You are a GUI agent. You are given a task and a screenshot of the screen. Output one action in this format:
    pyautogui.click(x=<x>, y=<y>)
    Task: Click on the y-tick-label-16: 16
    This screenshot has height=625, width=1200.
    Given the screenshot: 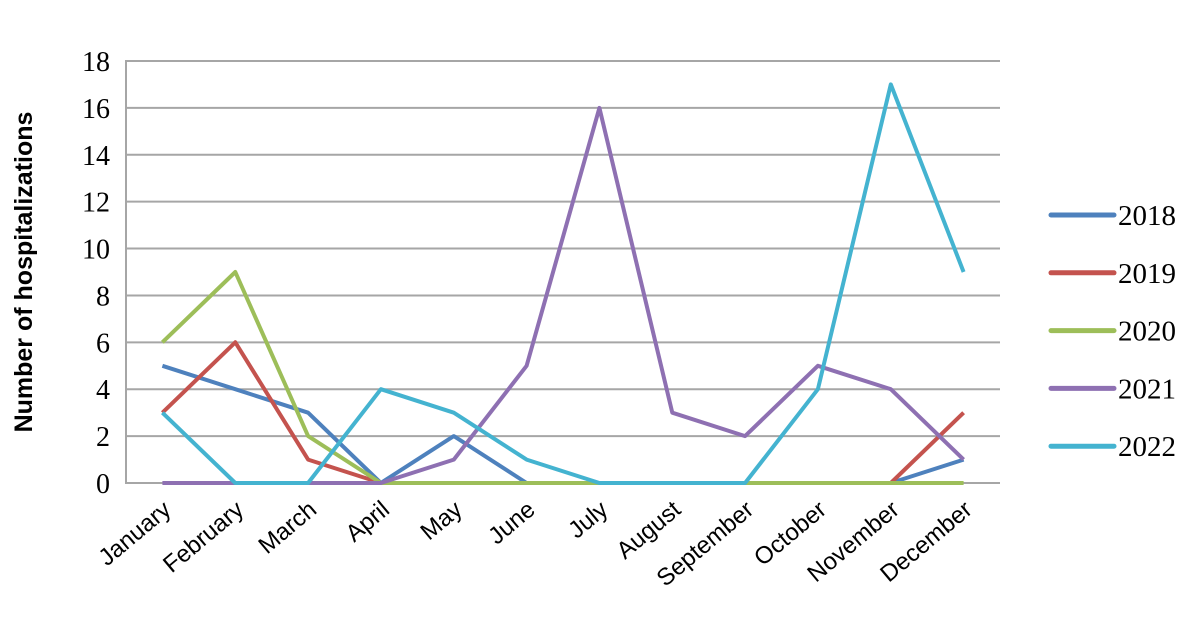 What is the action you would take?
    pyautogui.click(x=96, y=109)
    